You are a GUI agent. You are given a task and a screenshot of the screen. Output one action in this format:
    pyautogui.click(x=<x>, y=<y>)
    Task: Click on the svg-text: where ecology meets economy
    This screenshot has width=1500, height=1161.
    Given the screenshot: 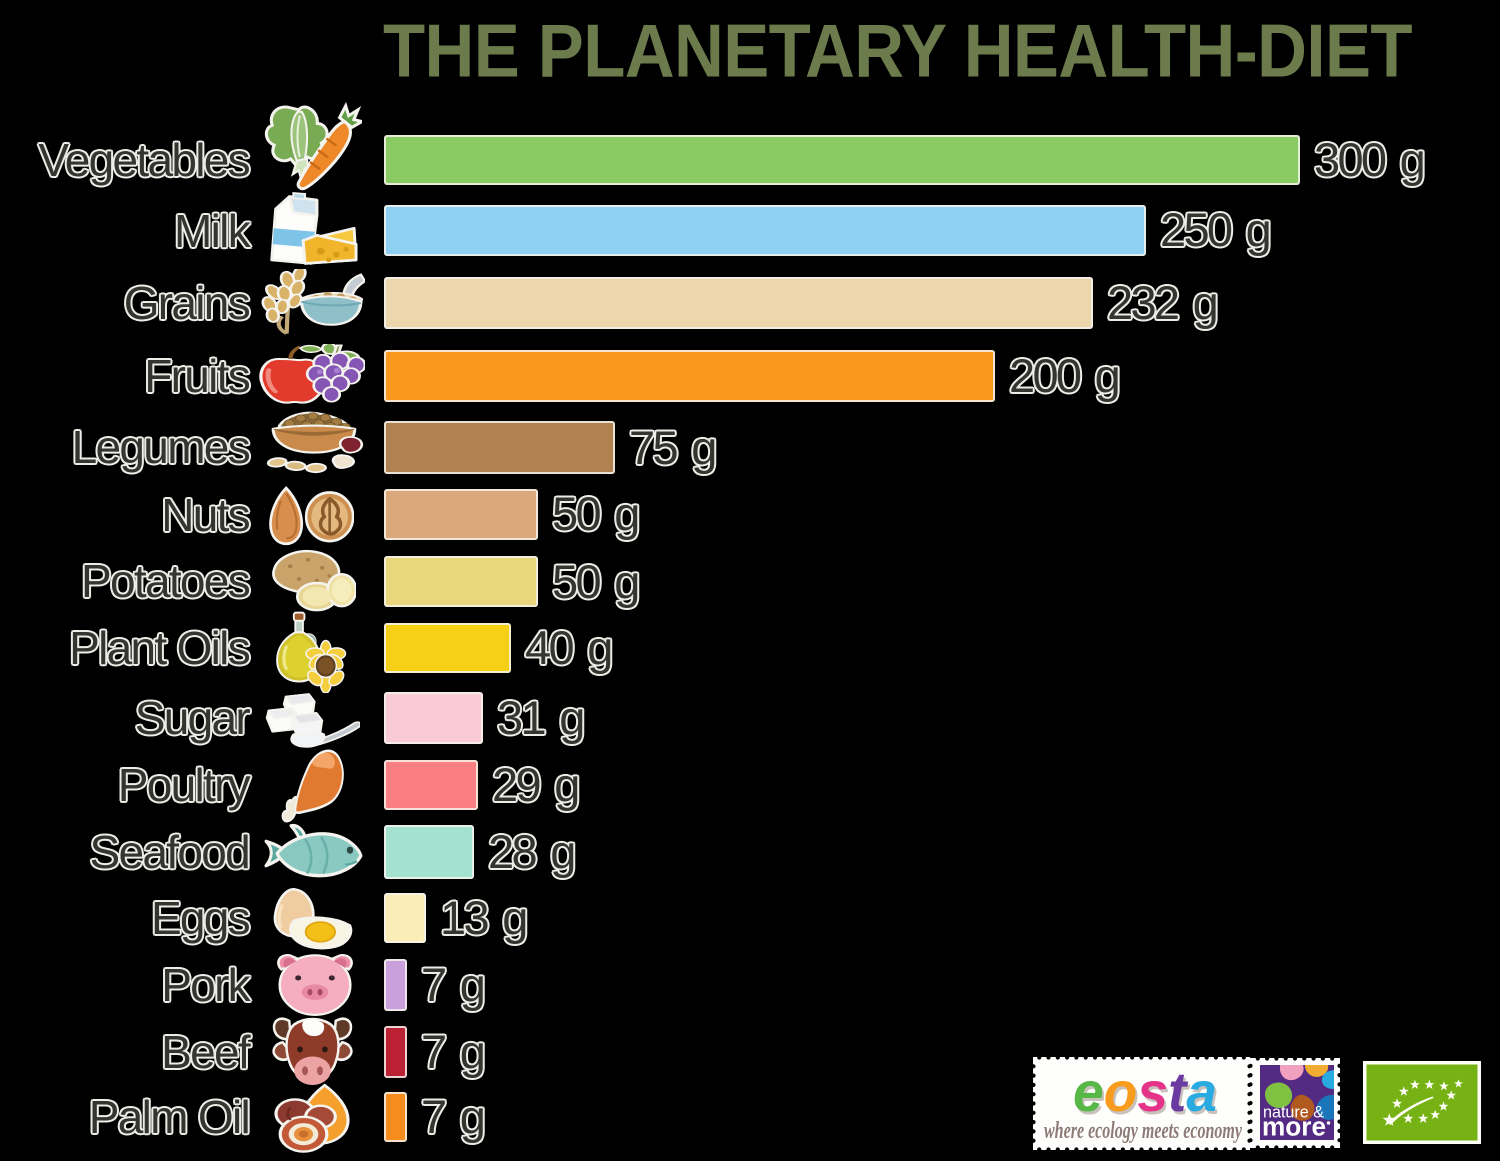 What is the action you would take?
    pyautogui.click(x=1143, y=1131)
    